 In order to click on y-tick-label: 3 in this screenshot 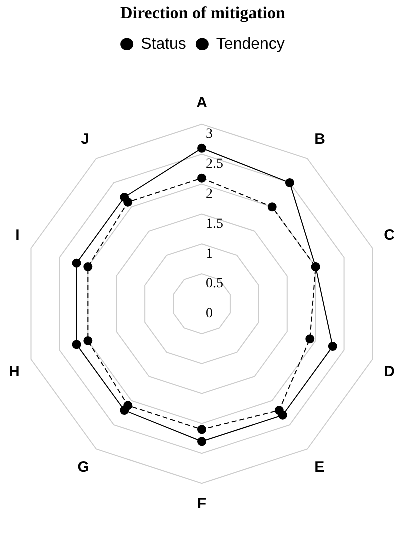, I will do `click(209, 134)`.